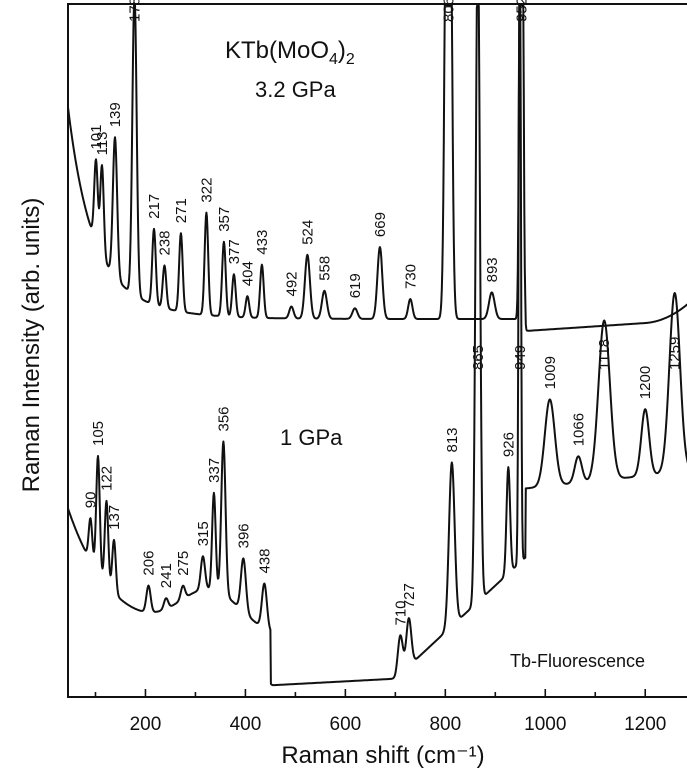  Describe the element at coordinates (183, 563) in the screenshot. I see `peak-label-275: 275` at that location.